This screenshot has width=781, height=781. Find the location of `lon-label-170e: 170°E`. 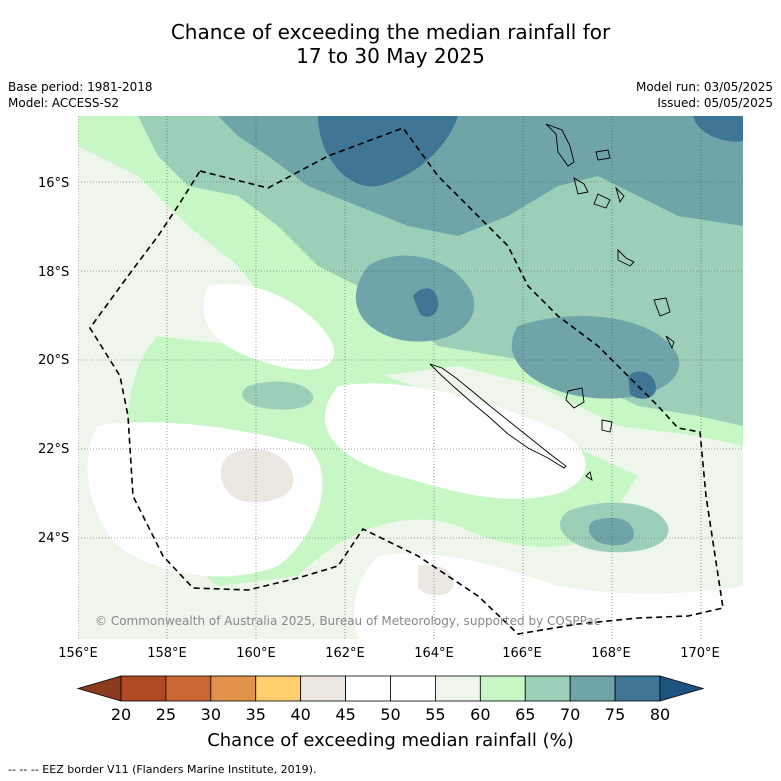

lon-label-170e: 170°E is located at coordinates (700, 653).